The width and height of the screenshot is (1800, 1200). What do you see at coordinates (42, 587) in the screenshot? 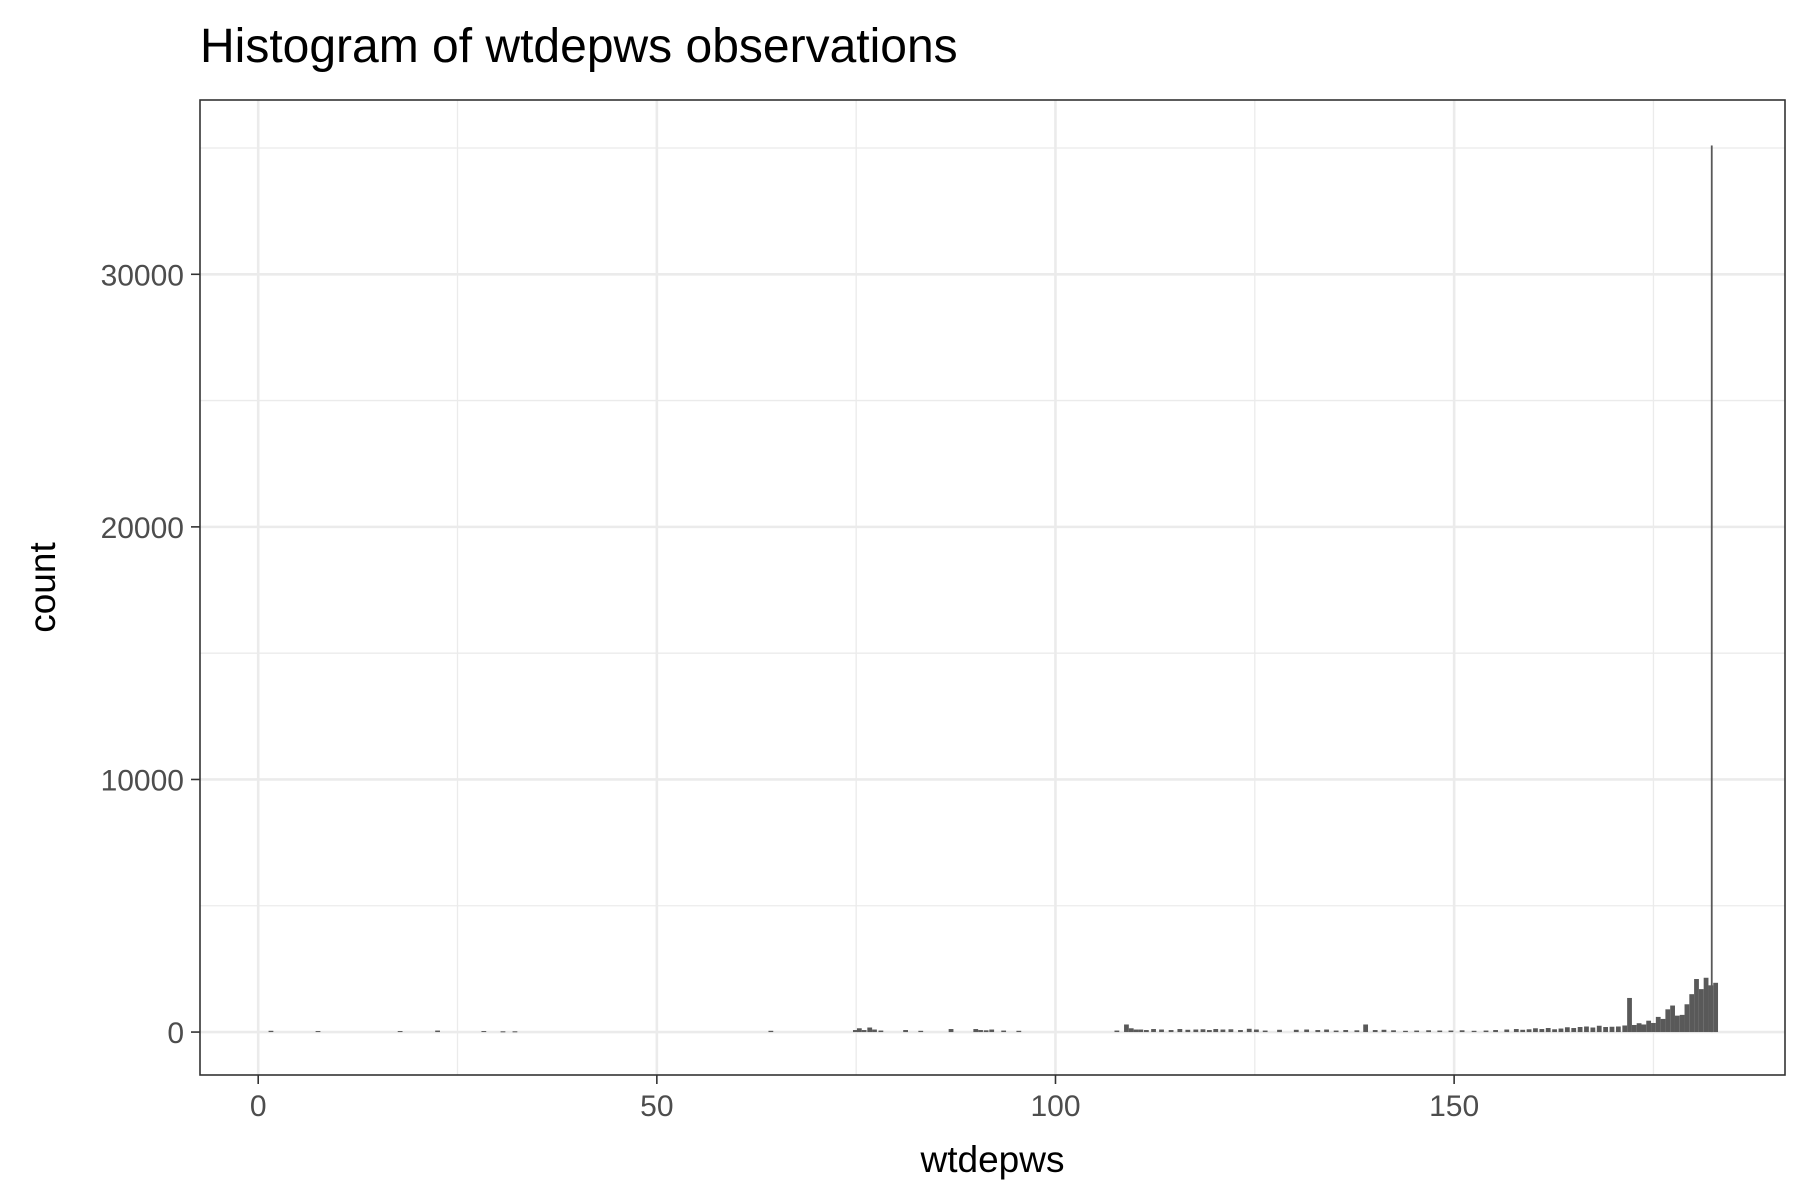
I see `y-axis-title: count` at bounding box center [42, 587].